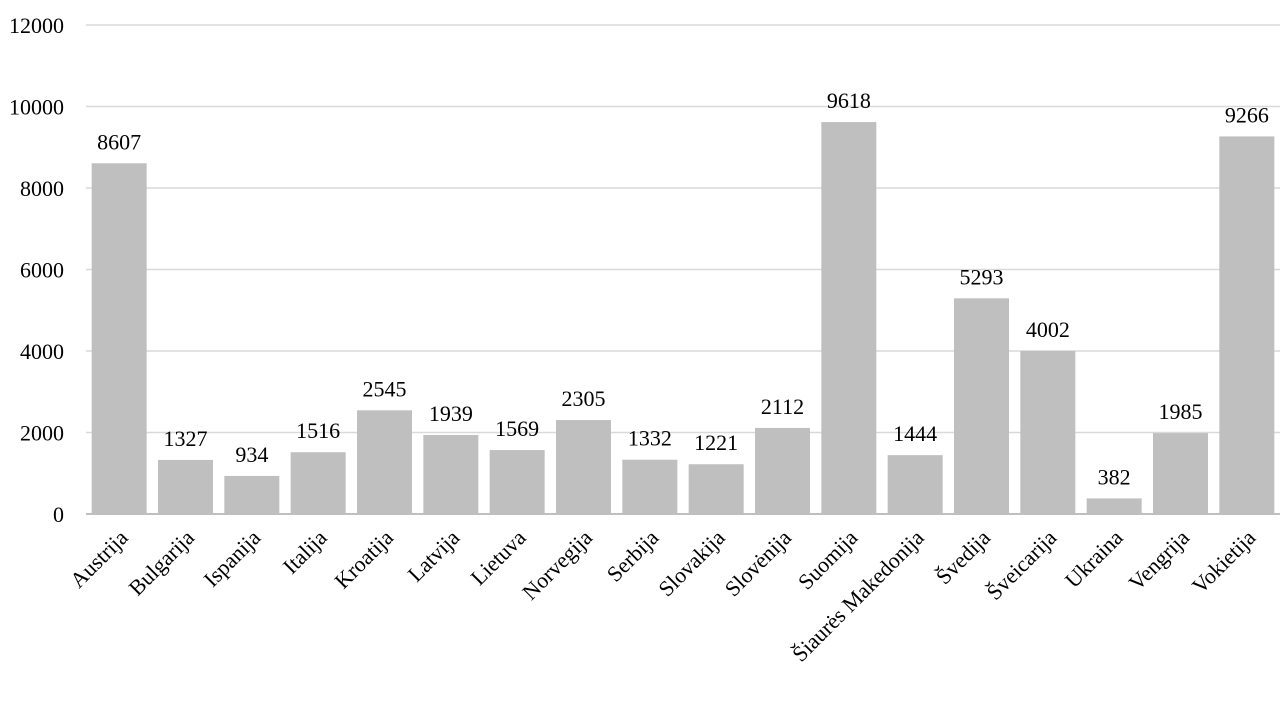  Describe the element at coordinates (1159, 560) in the screenshot. I see `x-tick-label: Vengrija` at that location.